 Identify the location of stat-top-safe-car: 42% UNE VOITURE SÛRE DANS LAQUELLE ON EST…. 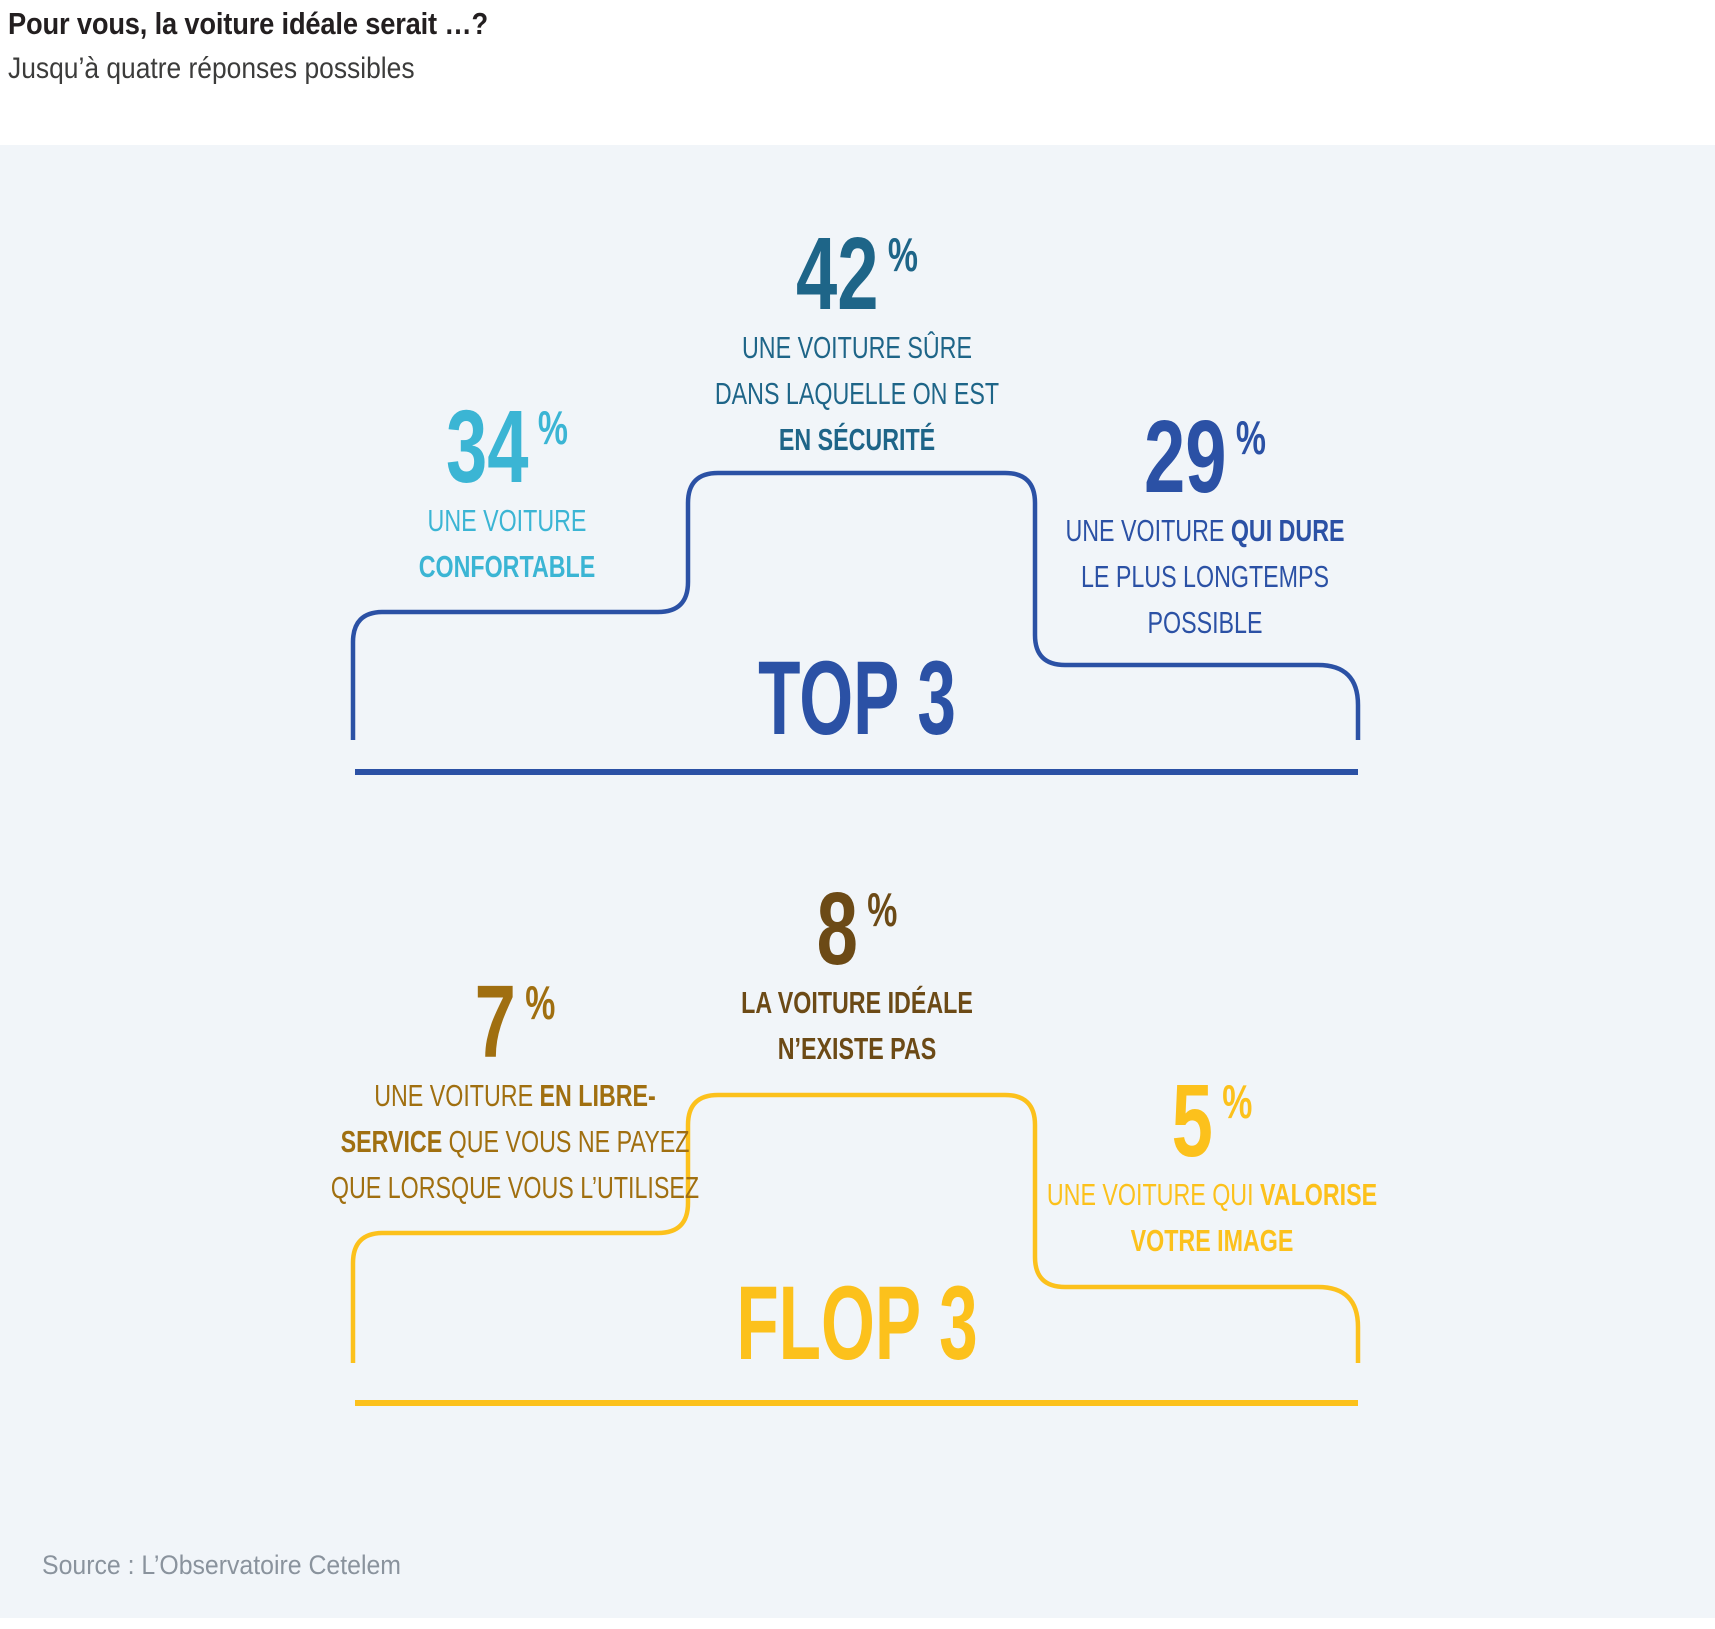
(857, 342).